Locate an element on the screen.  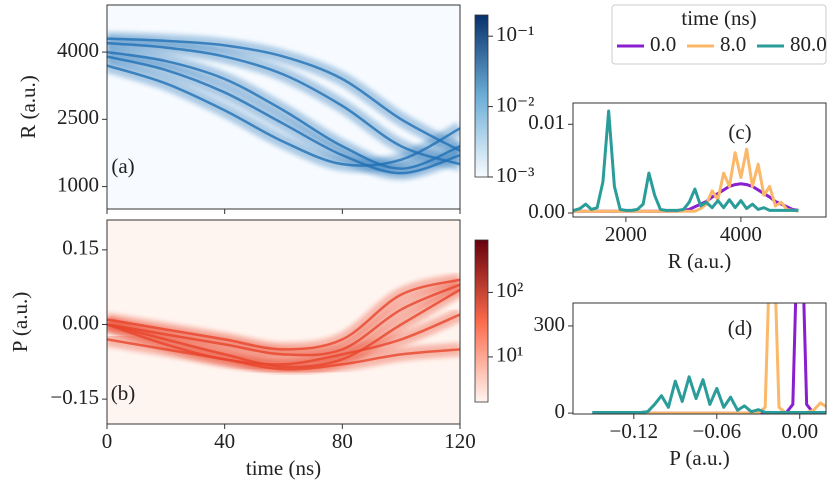
legend-title: time (ns) is located at coordinates (718, 18).